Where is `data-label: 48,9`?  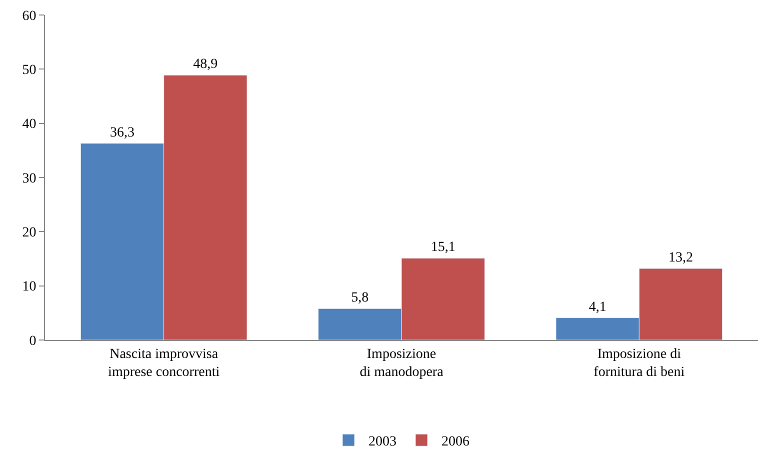 data-label: 48,9 is located at coordinates (205, 64).